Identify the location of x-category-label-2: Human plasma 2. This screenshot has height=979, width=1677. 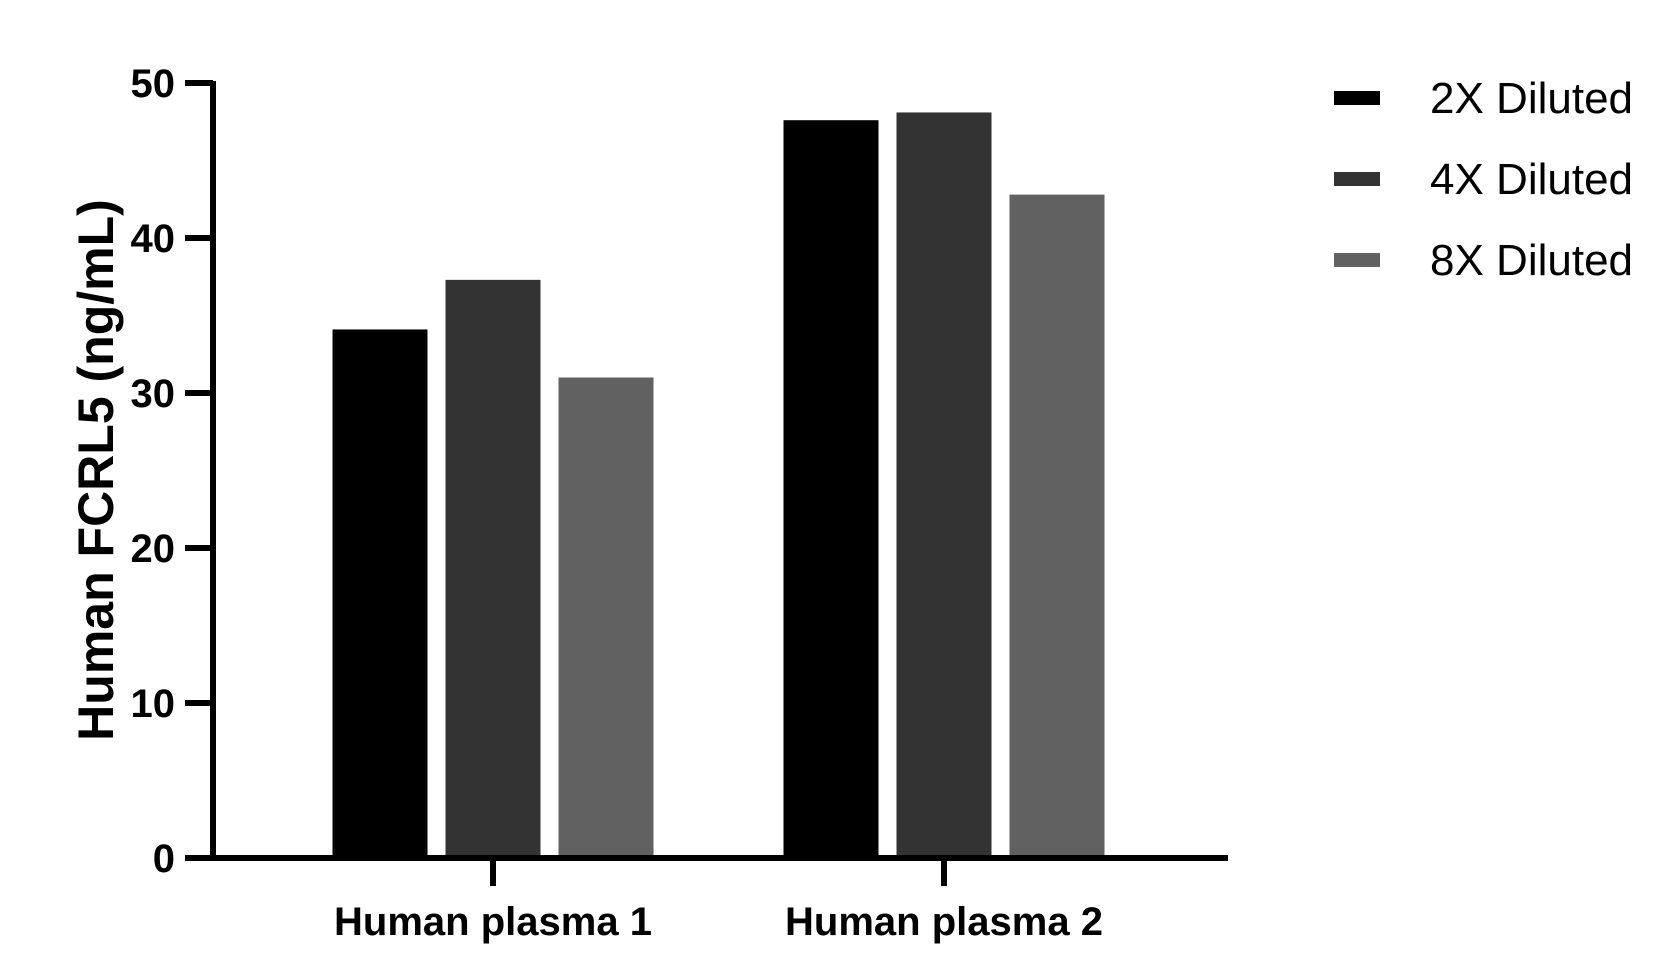
(944, 922).